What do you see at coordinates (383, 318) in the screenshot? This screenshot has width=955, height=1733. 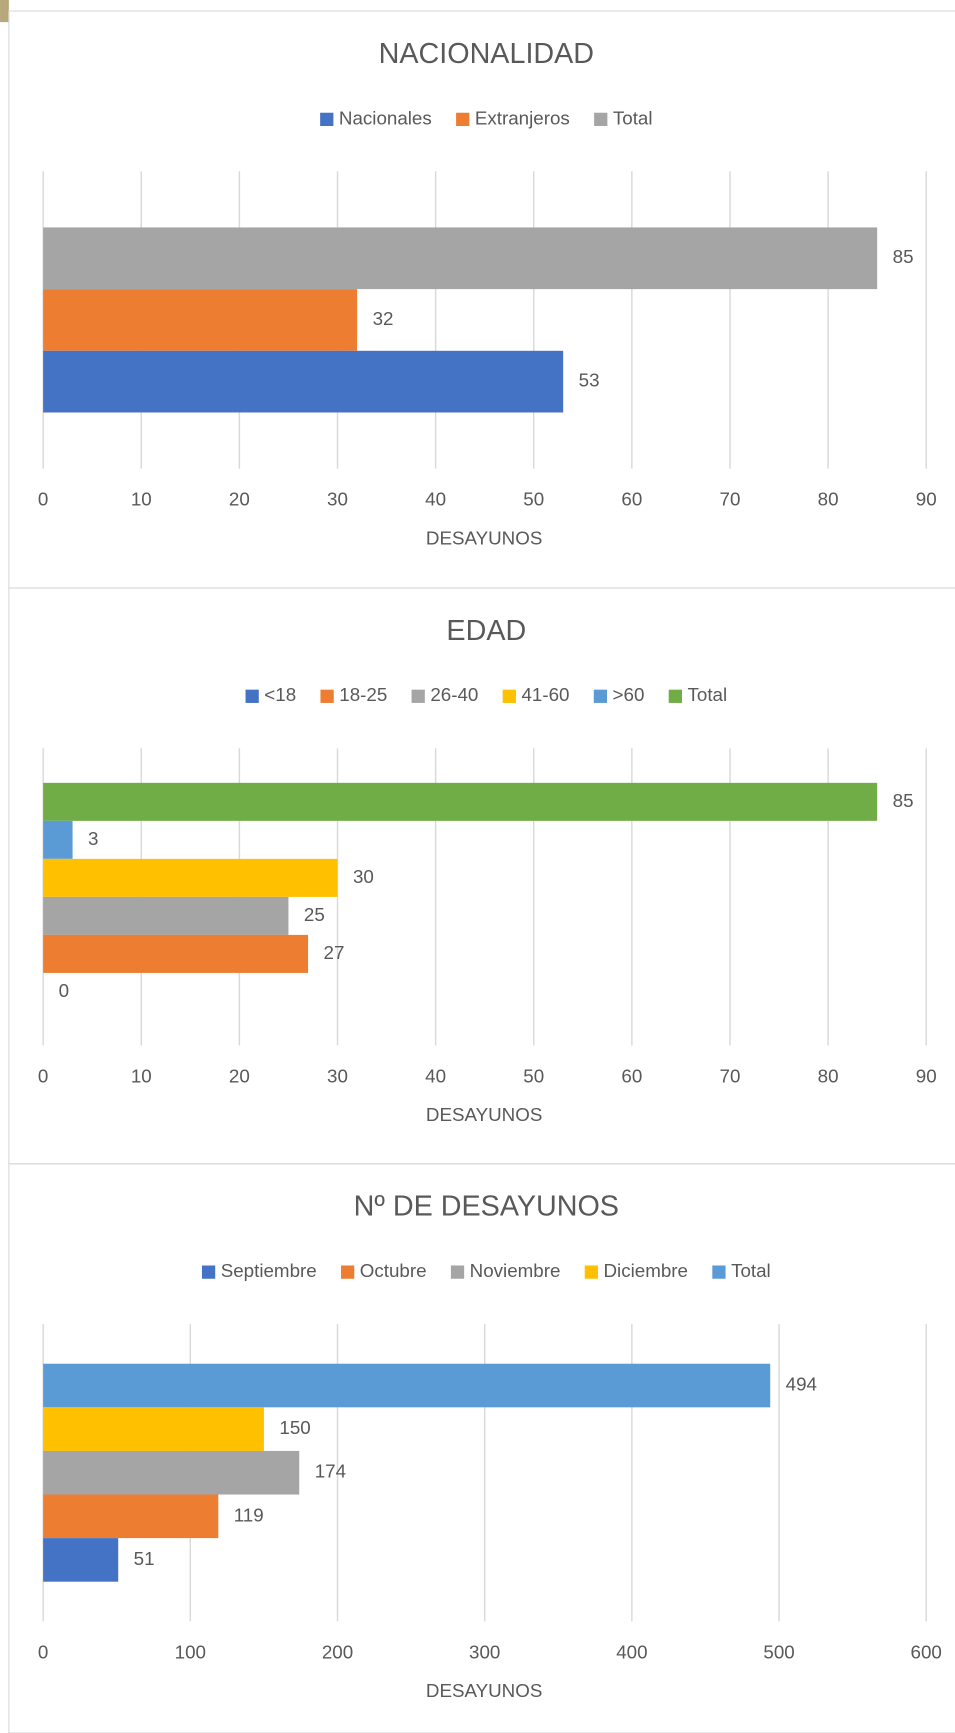 I see `data-label: 32` at bounding box center [383, 318].